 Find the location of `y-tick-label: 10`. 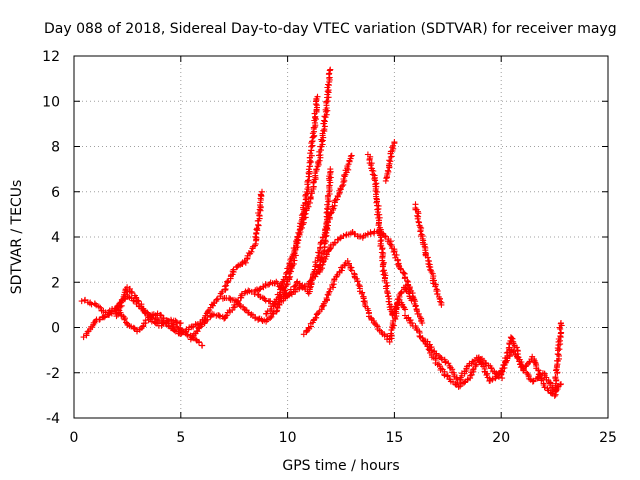

y-tick-label: 10 is located at coordinates (51, 102).